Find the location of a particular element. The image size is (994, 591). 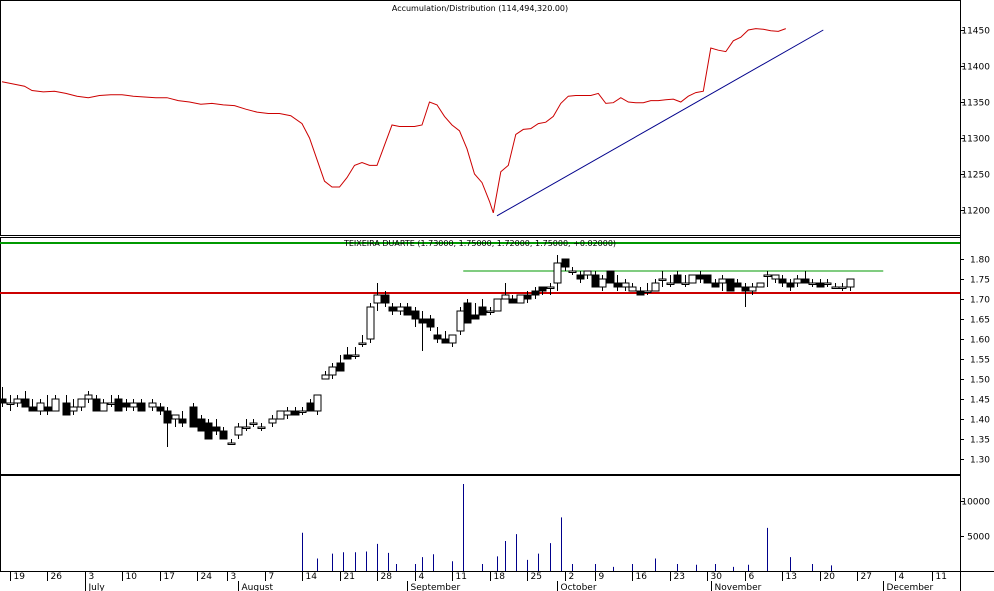

ad-trendline is located at coordinates (660, 123).